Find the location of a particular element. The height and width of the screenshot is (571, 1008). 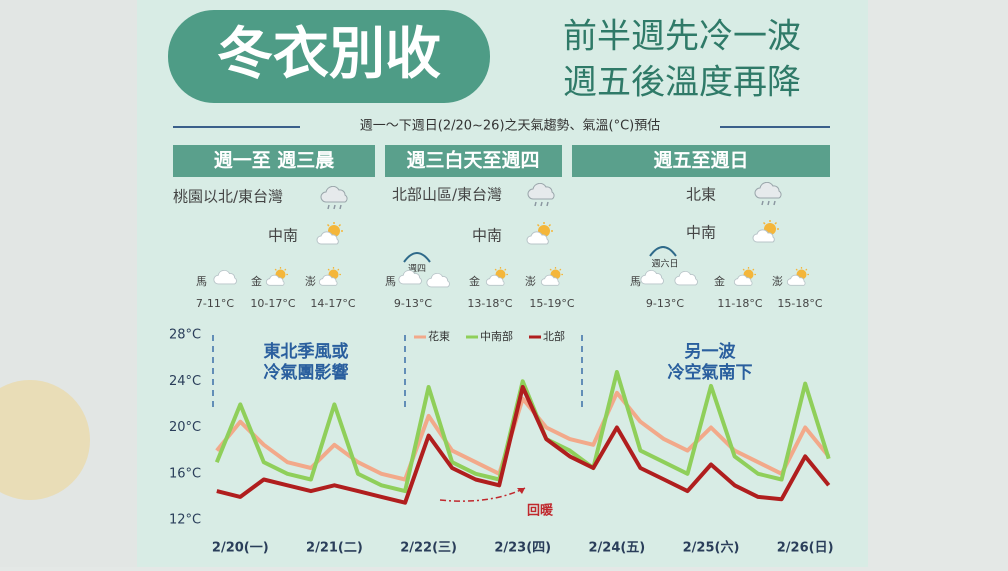

y-tick-label: 24°C is located at coordinates (185, 381).